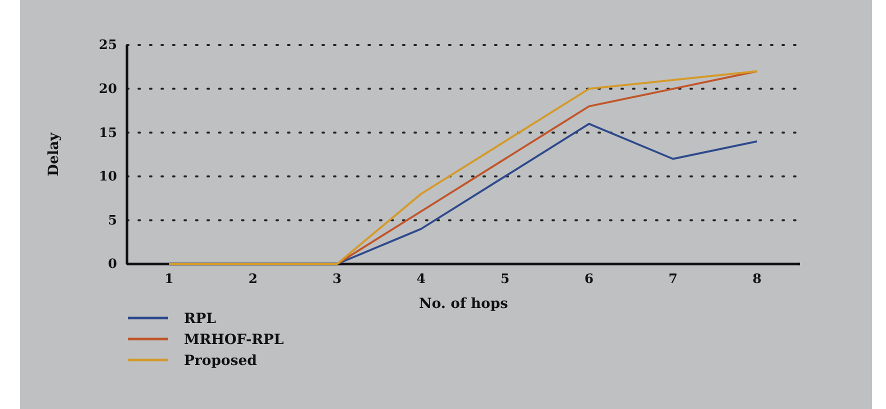 This screenshot has height=409, width=886. I want to click on x-tick-label: 3, so click(337, 280).